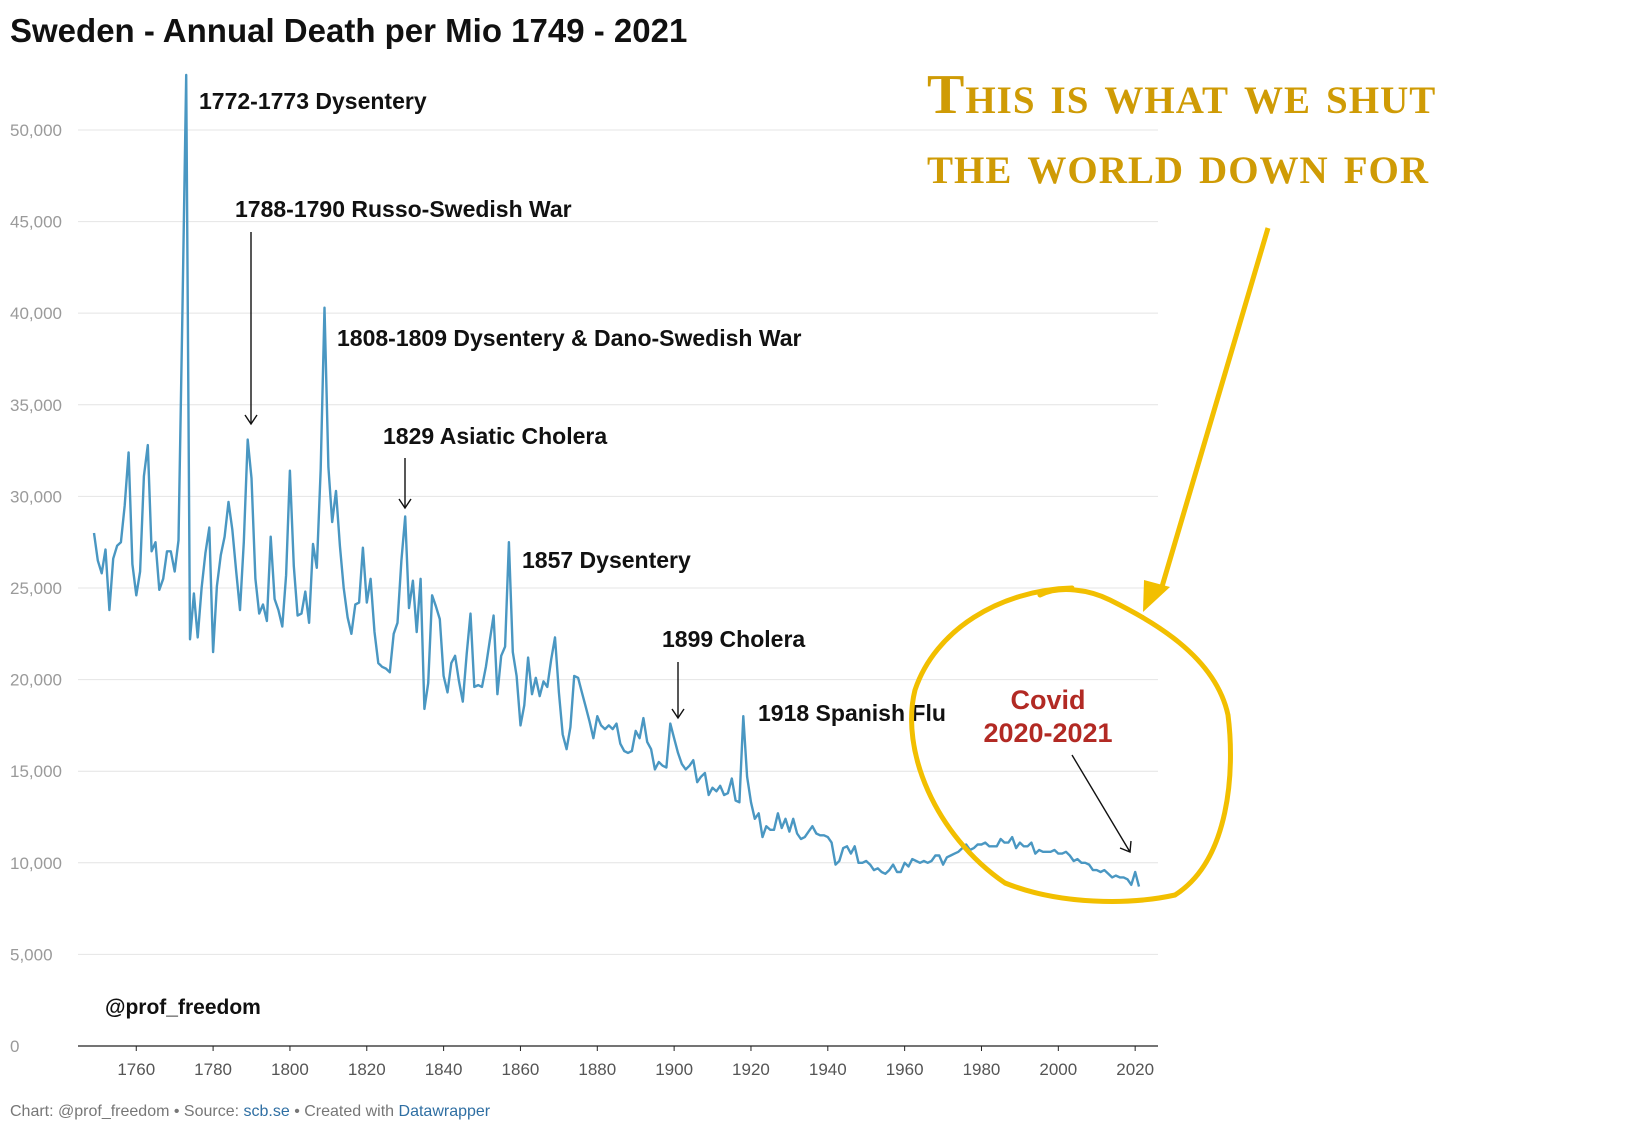  What do you see at coordinates (751, 1069) in the screenshot?
I see `x-tick-label: 1920` at bounding box center [751, 1069].